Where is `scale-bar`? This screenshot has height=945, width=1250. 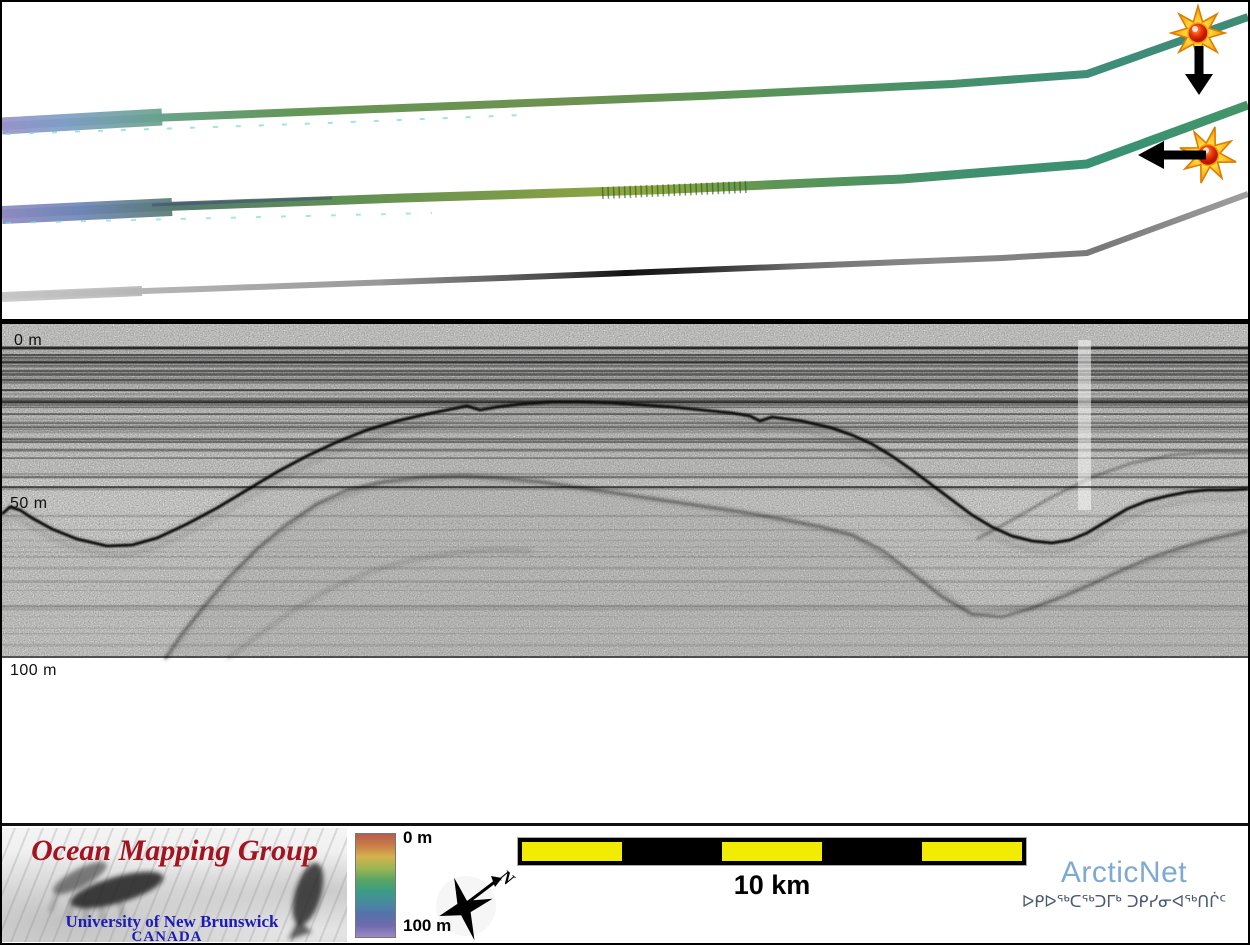 scale-bar is located at coordinates (772, 851).